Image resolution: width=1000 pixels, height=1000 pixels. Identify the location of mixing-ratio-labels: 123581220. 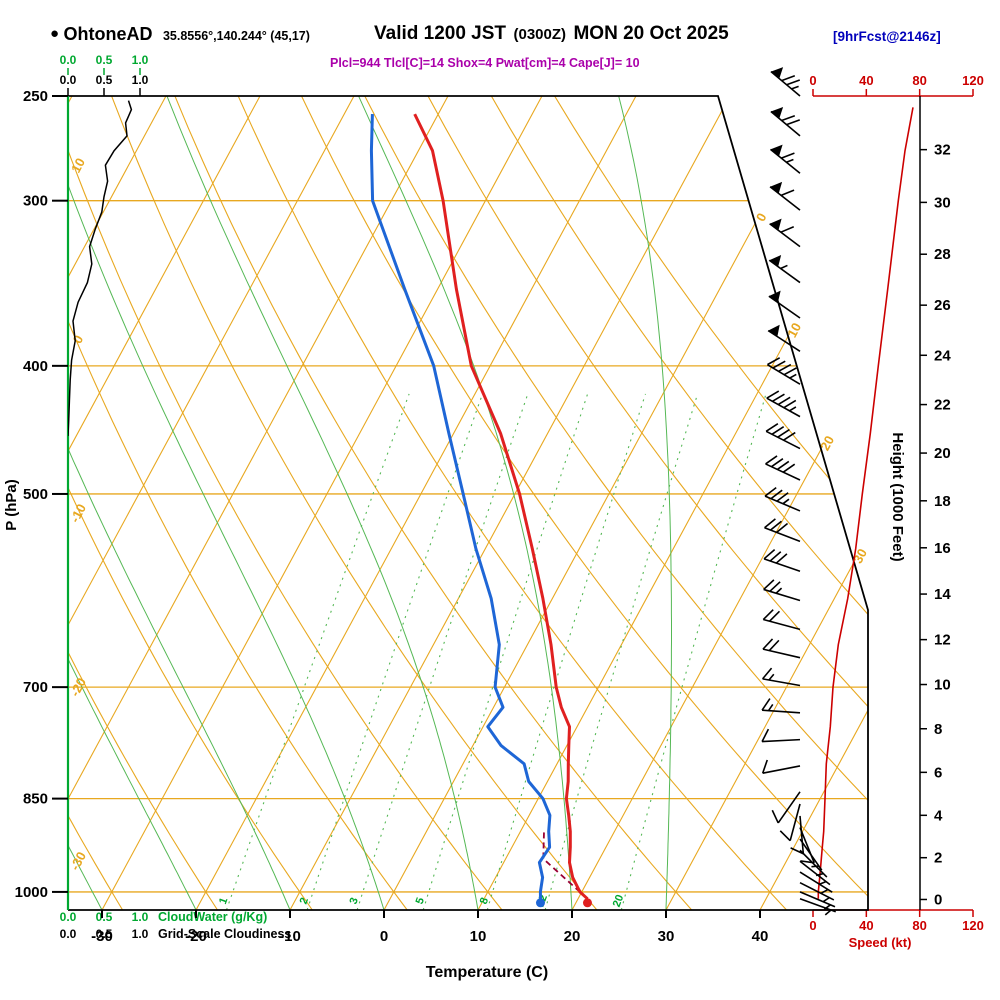
(421, 901).